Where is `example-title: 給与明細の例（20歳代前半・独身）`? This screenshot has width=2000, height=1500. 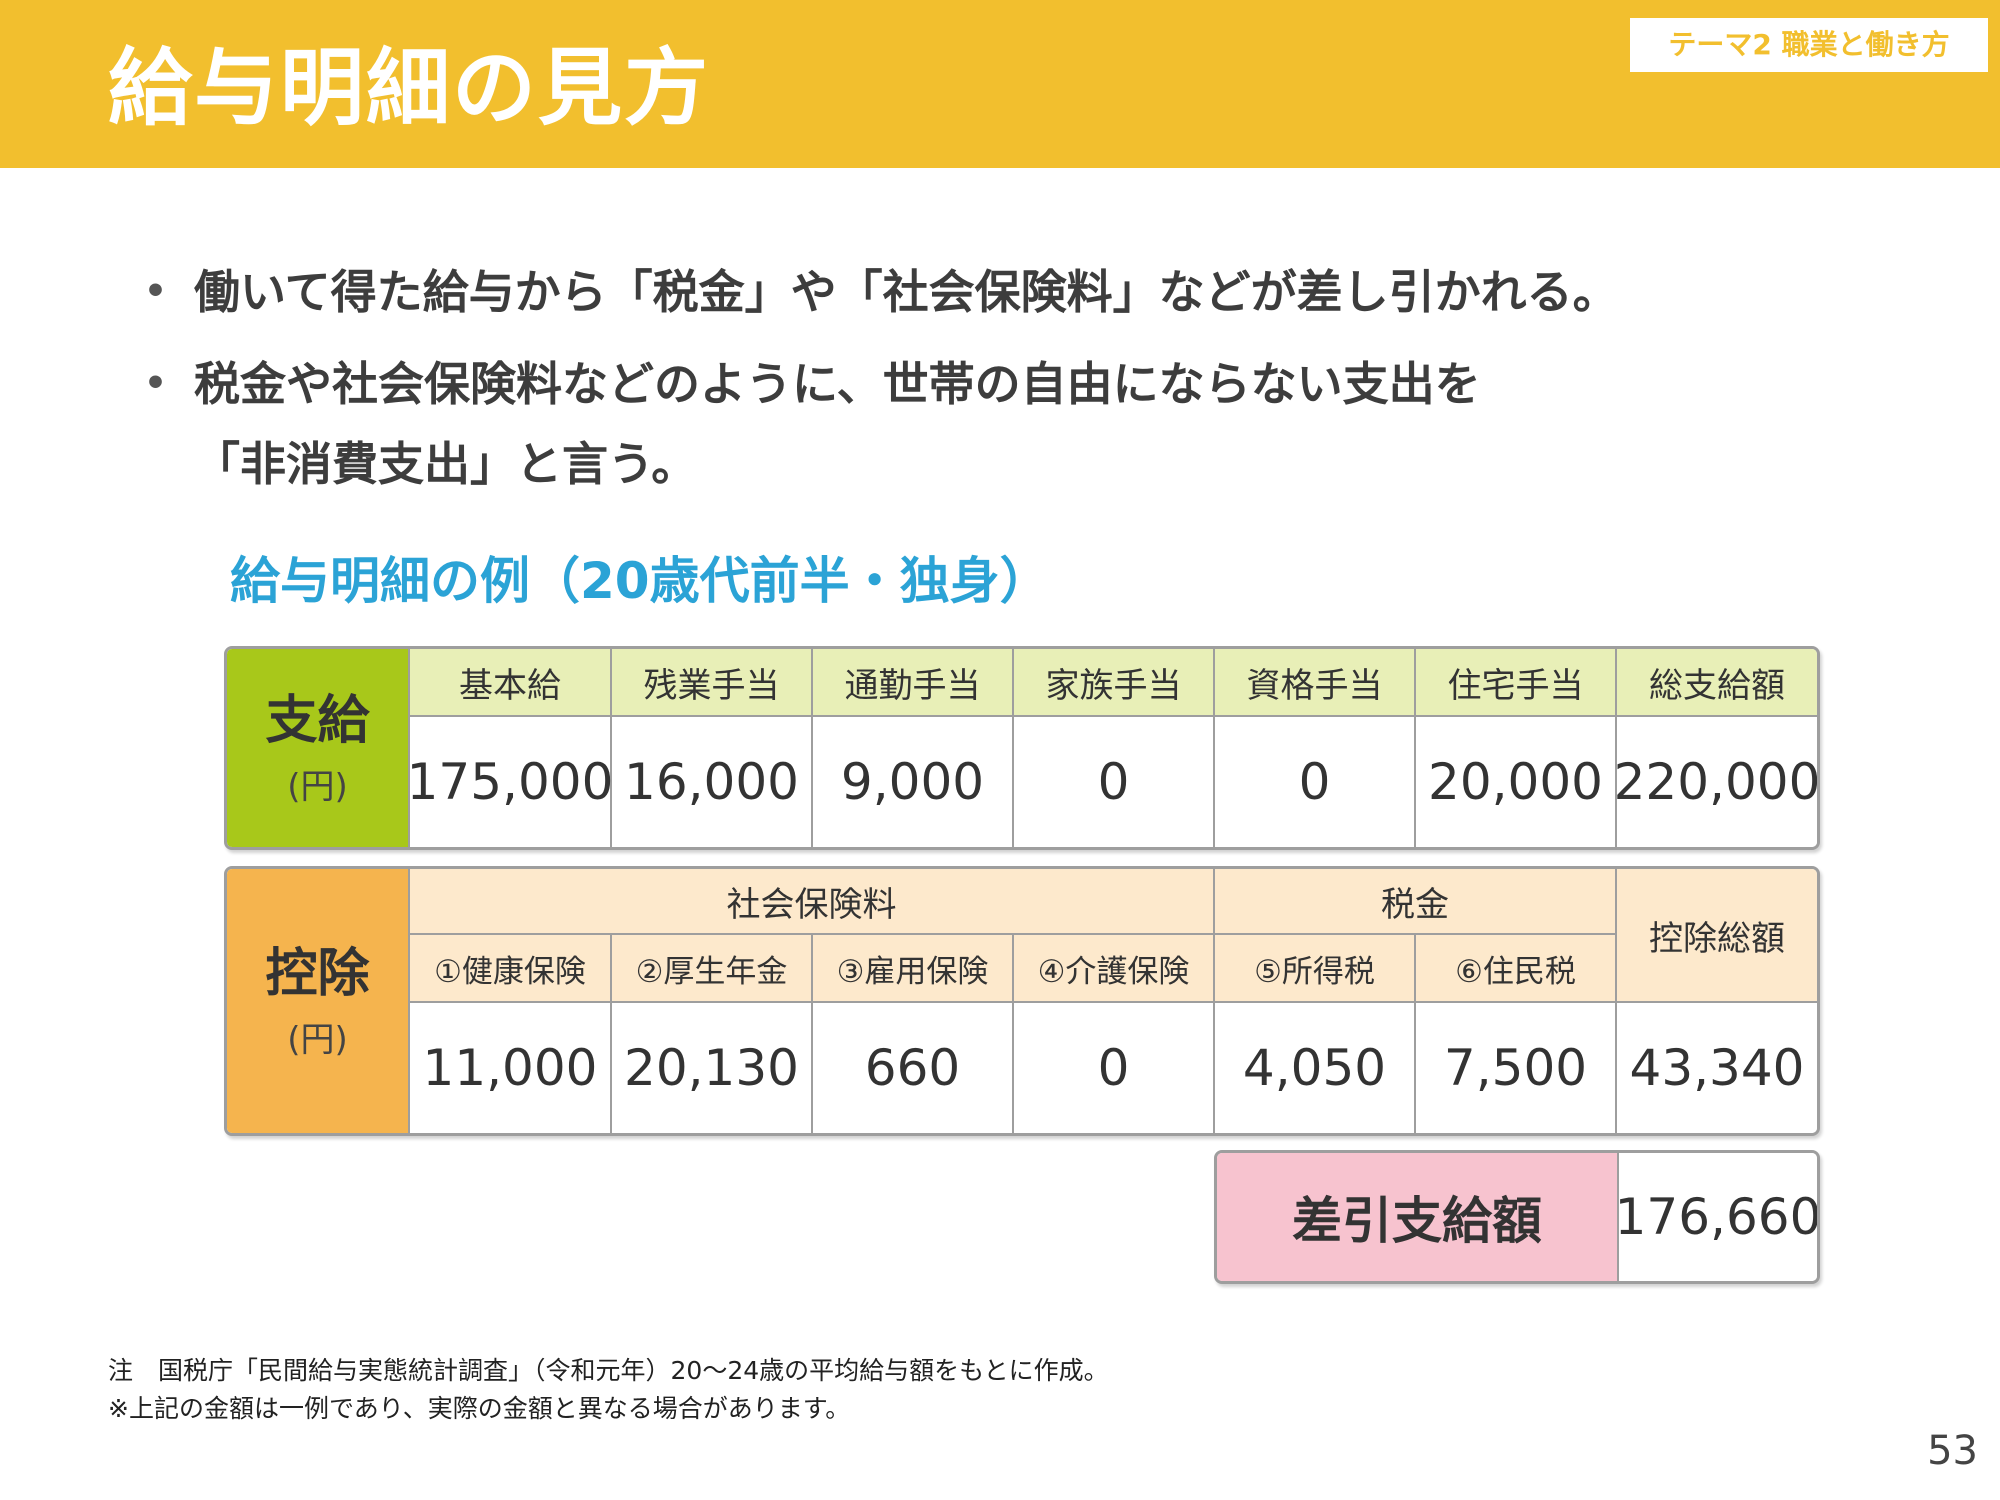
example-title: 給与明細の例（20歳代前半・独身） is located at coordinates (640, 581).